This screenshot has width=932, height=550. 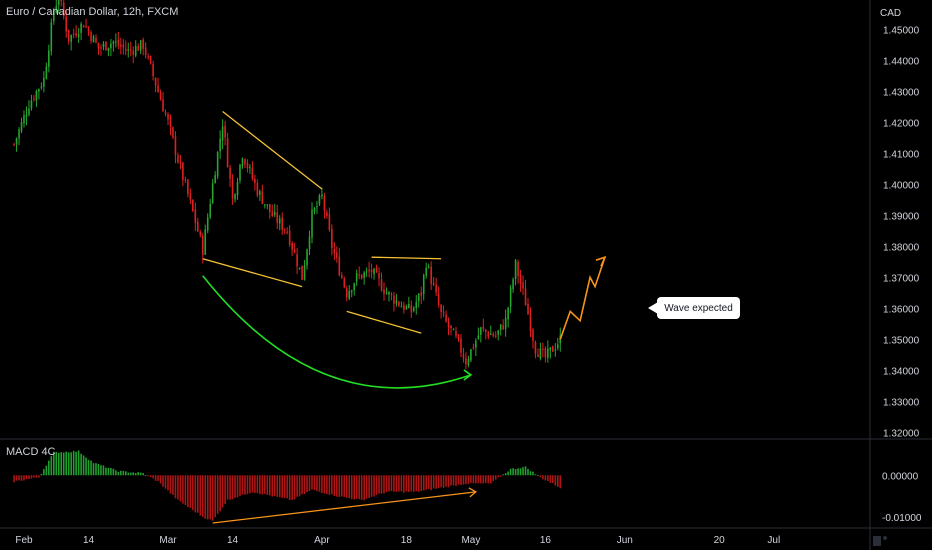 What do you see at coordinates (698, 308) in the screenshot?
I see `wave-expected-callout: Wave expected` at bounding box center [698, 308].